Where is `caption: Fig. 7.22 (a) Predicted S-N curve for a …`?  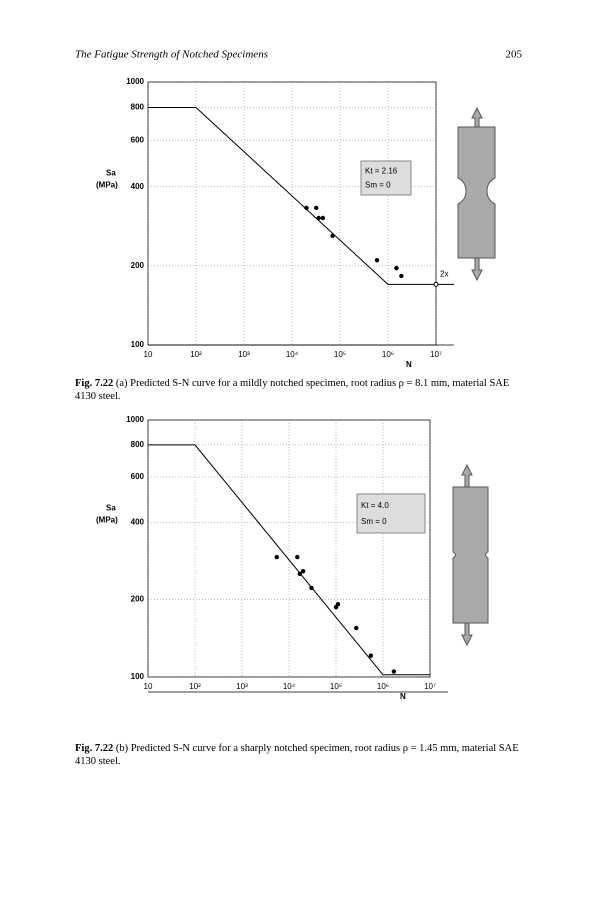
caption: Fig. 7.22 (a) Predicted S-N curve for a … is located at coordinates (300, 390).